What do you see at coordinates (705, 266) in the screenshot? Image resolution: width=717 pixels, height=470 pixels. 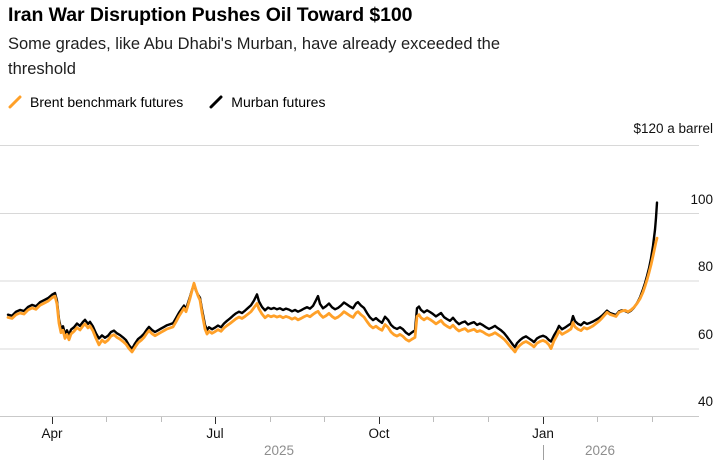 I see `y-tick-80: 80` at bounding box center [705, 266].